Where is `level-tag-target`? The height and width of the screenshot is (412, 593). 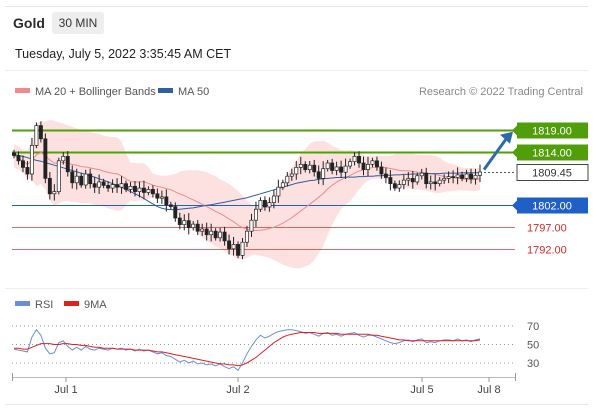 level-tag-target is located at coordinates (552, 152).